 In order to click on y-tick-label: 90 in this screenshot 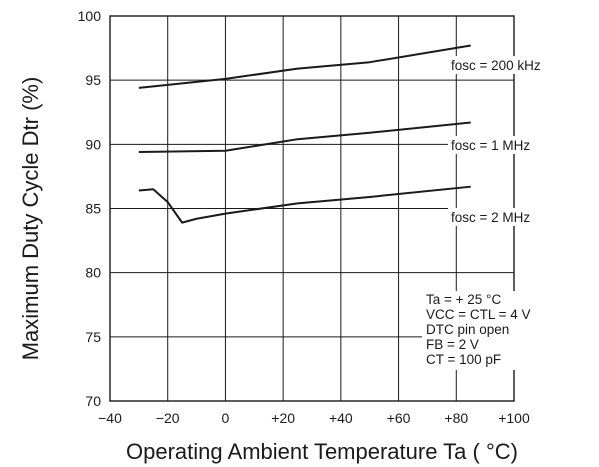, I will do `click(93, 144)`.